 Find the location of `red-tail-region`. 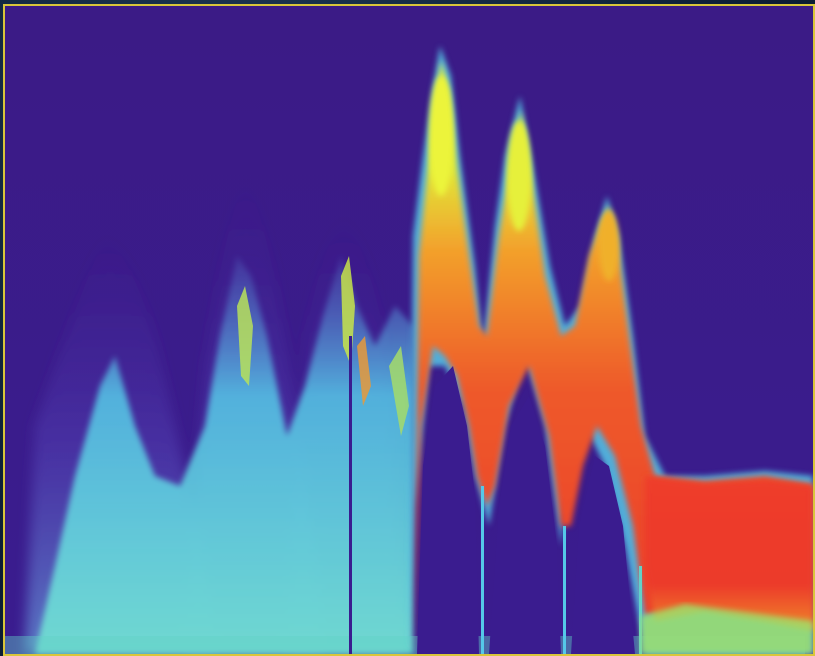

red-tail-region is located at coordinates (729, 553).